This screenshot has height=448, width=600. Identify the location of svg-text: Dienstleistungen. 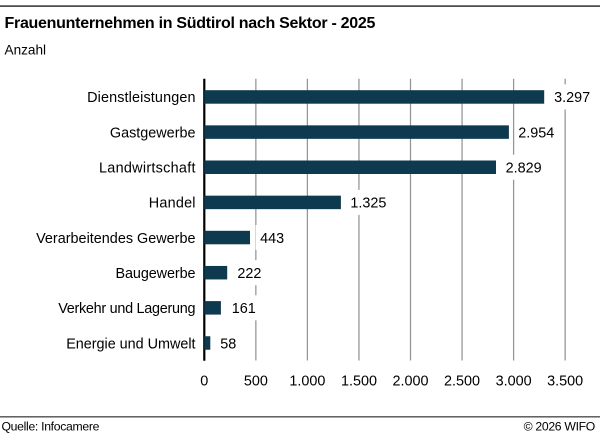
(141, 98).